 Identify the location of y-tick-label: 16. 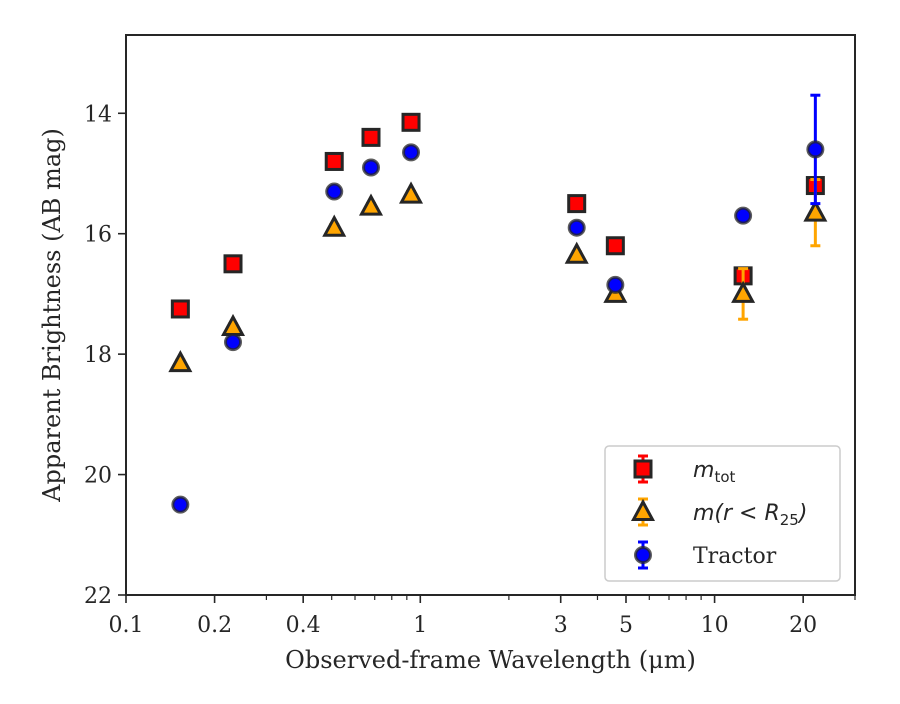
(98, 235).